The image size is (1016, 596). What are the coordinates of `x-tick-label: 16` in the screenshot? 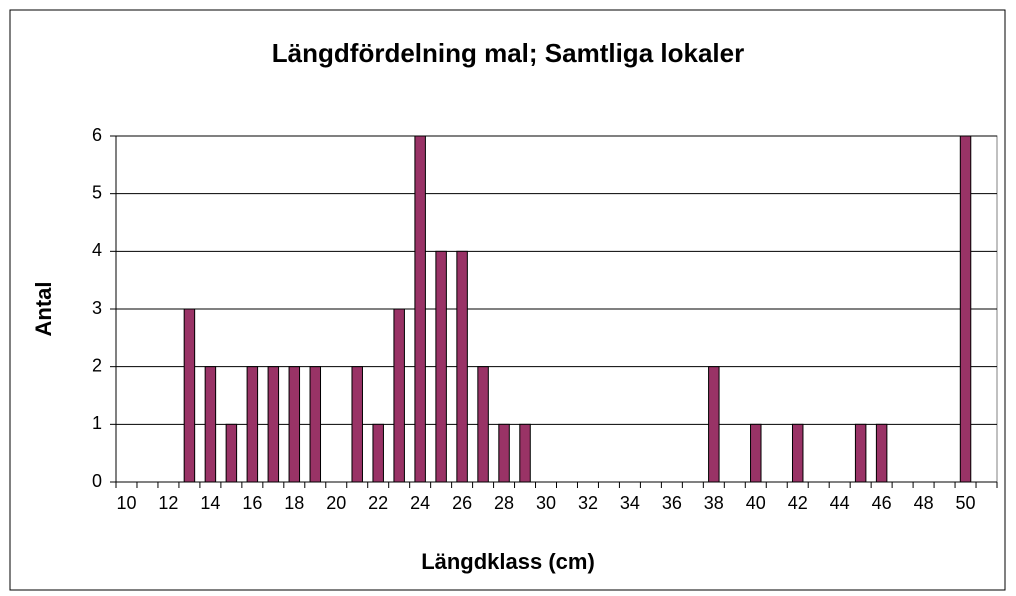 It's located at (252, 503).